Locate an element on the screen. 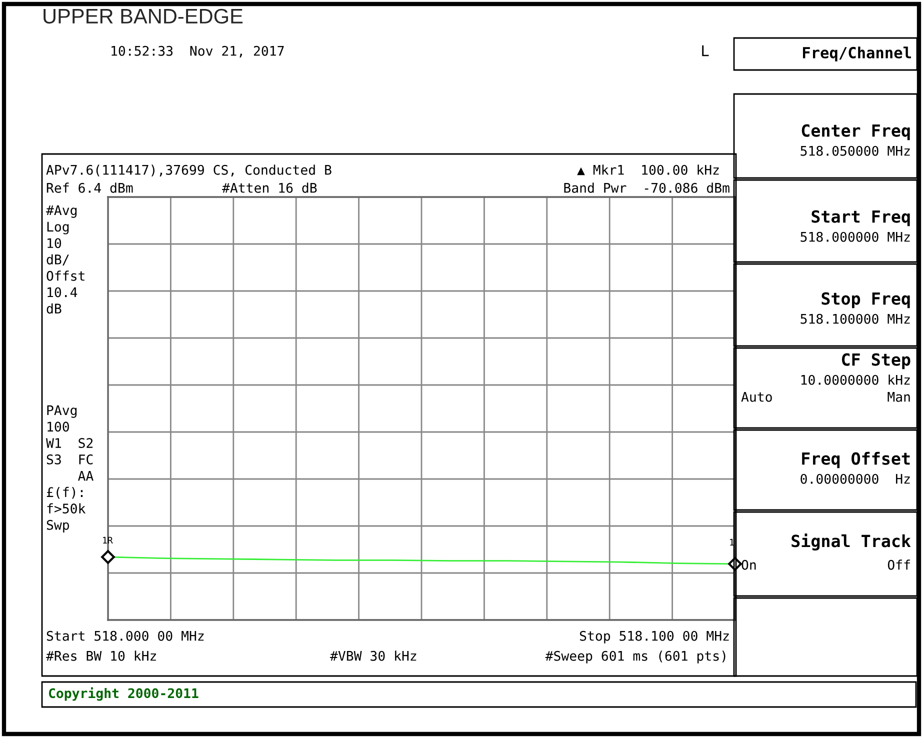 The image size is (923, 738). text: L is located at coordinates (705, 50).